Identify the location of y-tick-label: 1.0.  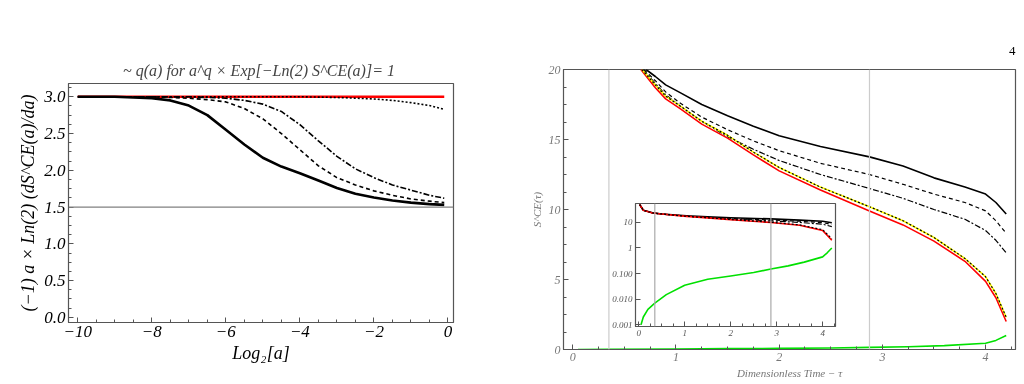
(55, 244).